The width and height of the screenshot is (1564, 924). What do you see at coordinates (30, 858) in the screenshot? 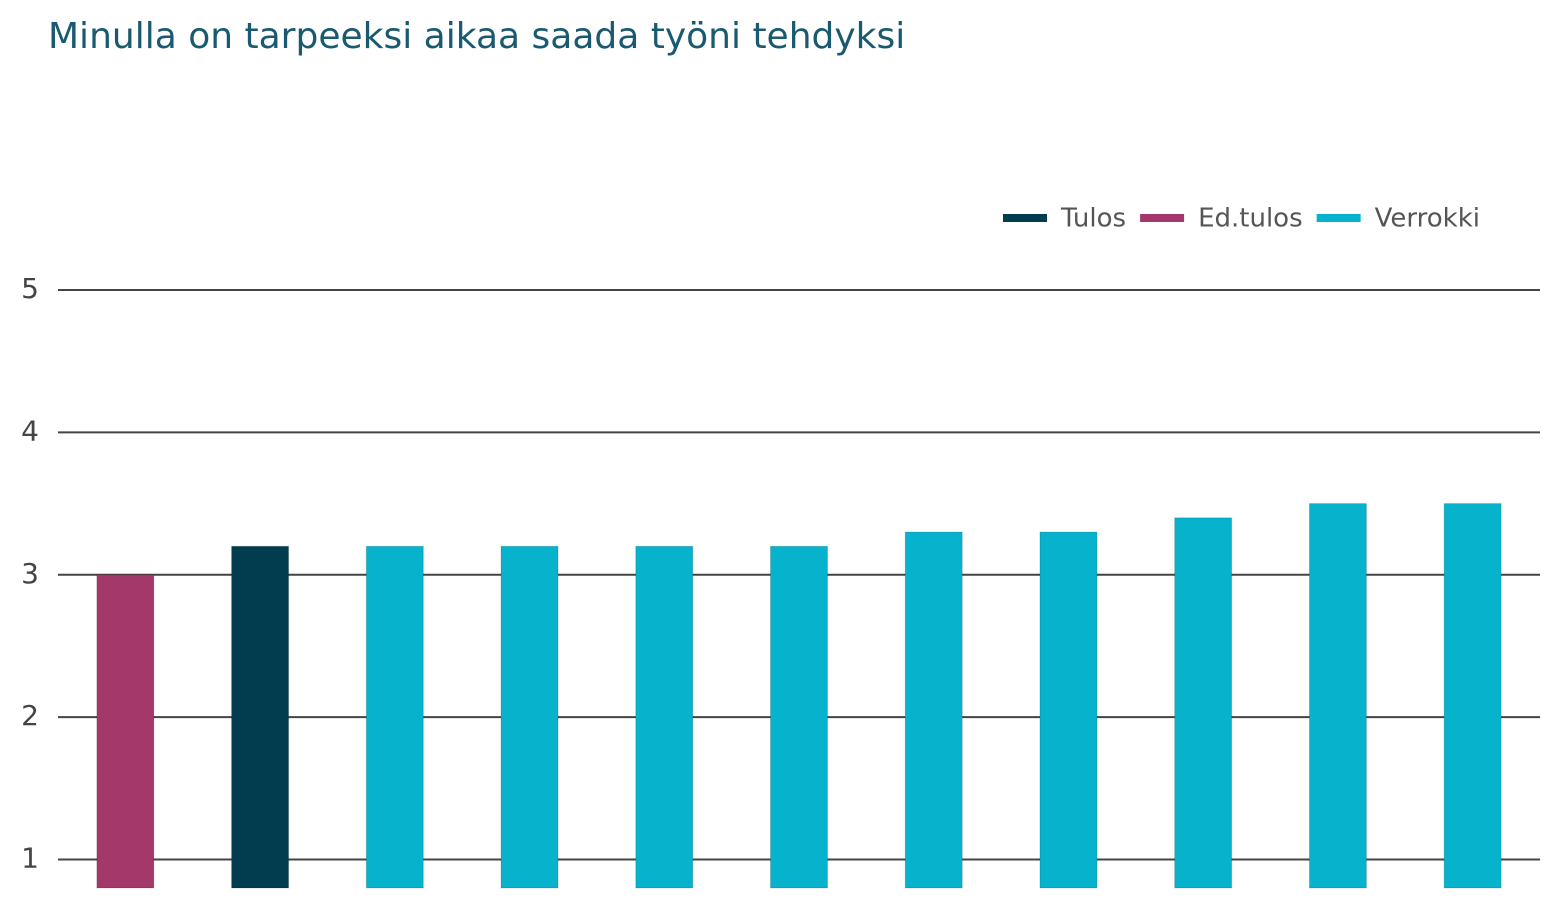
I see `y-tick-label: 1` at bounding box center [30, 858].